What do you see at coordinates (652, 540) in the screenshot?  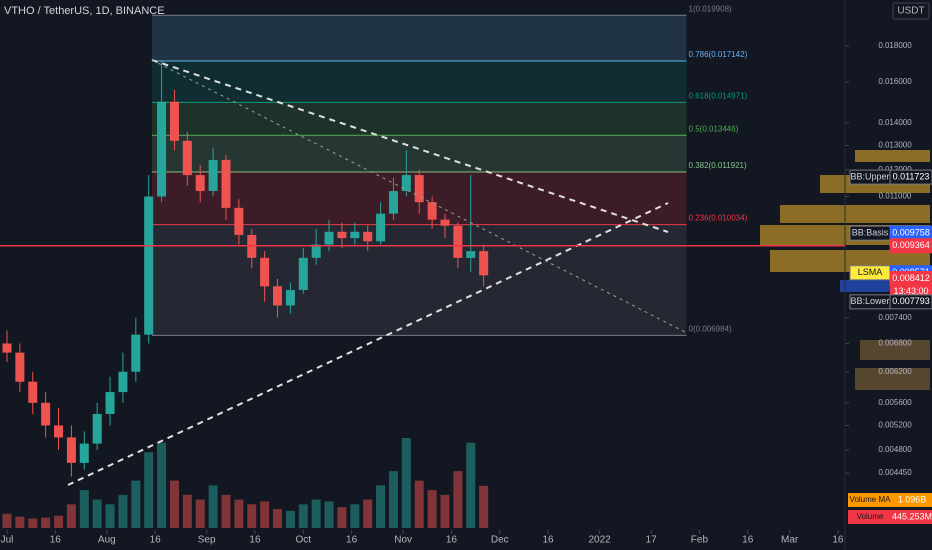 I see `x-tick-label: 17` at bounding box center [652, 540].